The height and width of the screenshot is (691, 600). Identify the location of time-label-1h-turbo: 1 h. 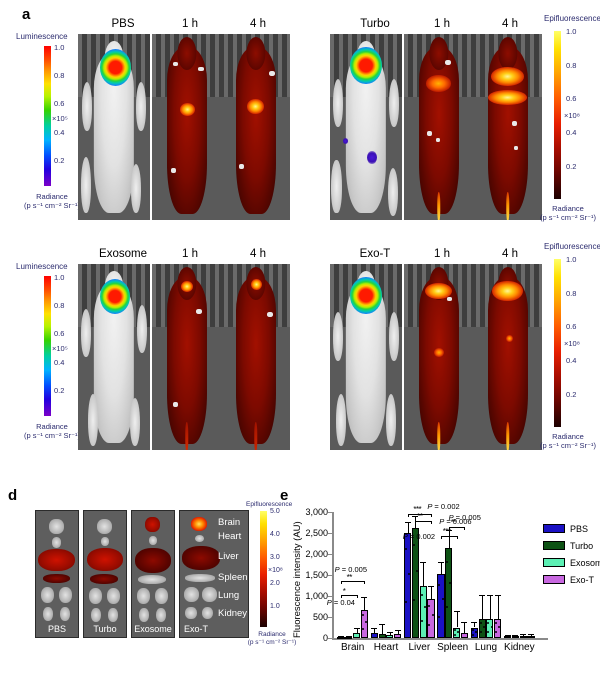
(442, 24).